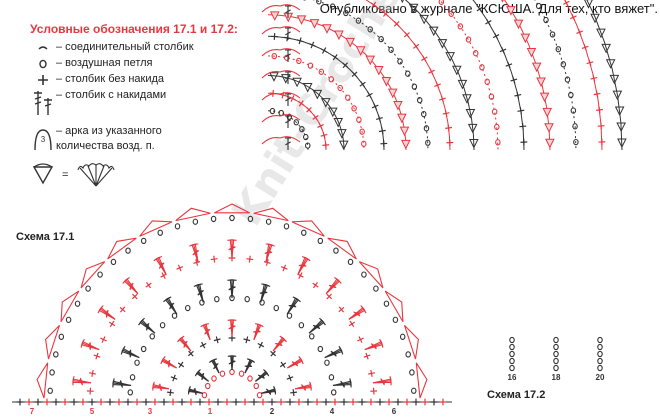  I want to click on legend-label: – воздушная петля, so click(104, 63).